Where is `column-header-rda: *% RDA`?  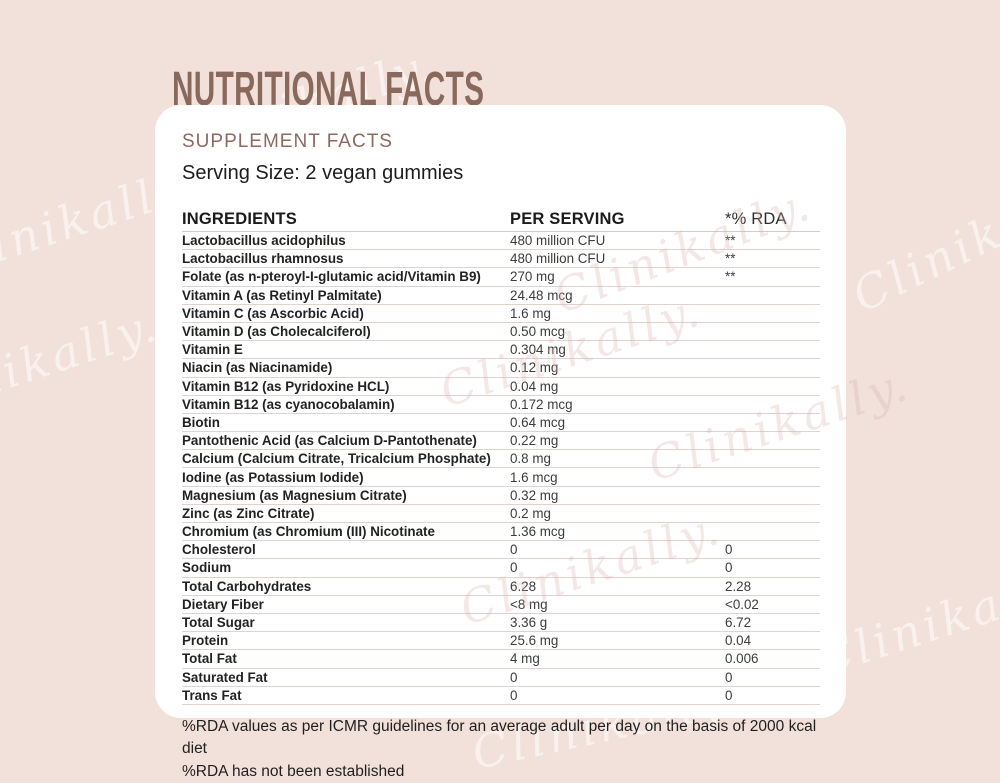 column-header-rda: *% RDA is located at coordinates (756, 218).